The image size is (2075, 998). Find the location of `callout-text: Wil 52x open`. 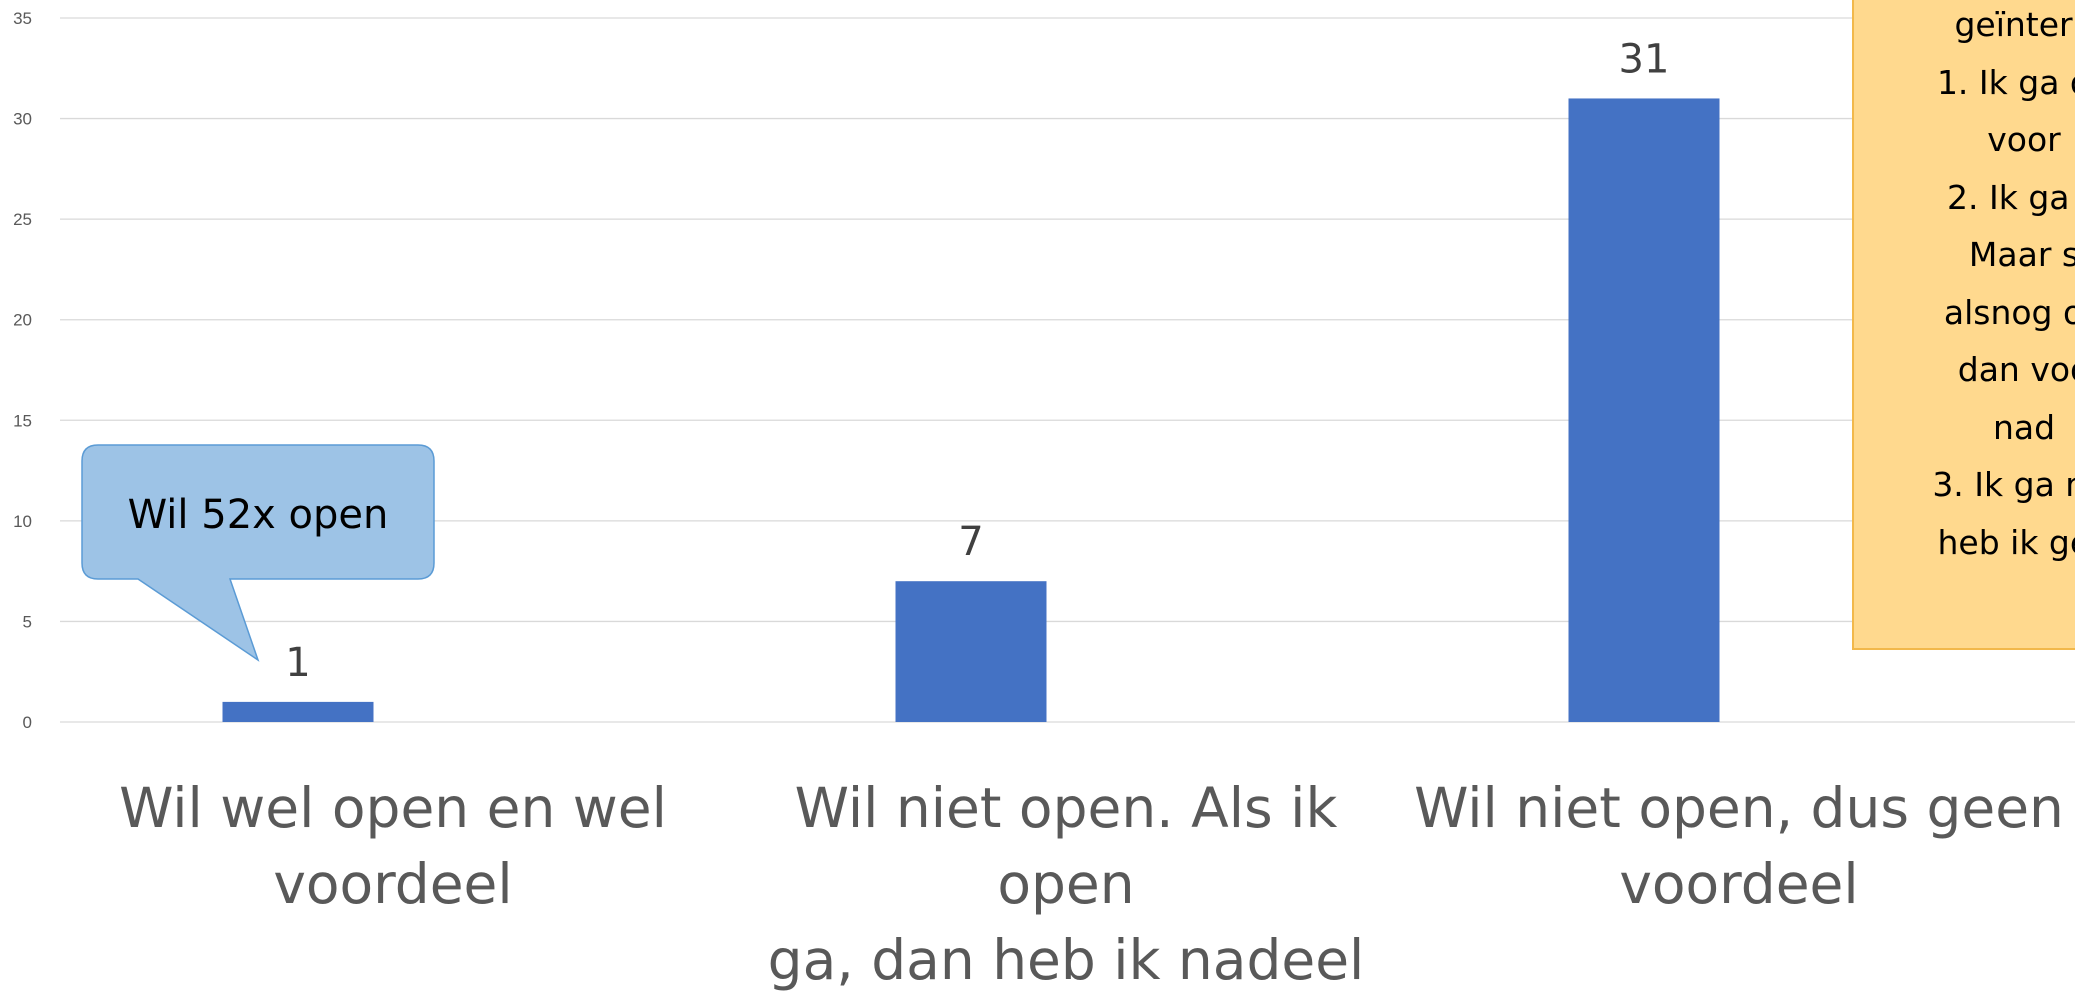

callout-text: Wil 52x open is located at coordinates (258, 515).